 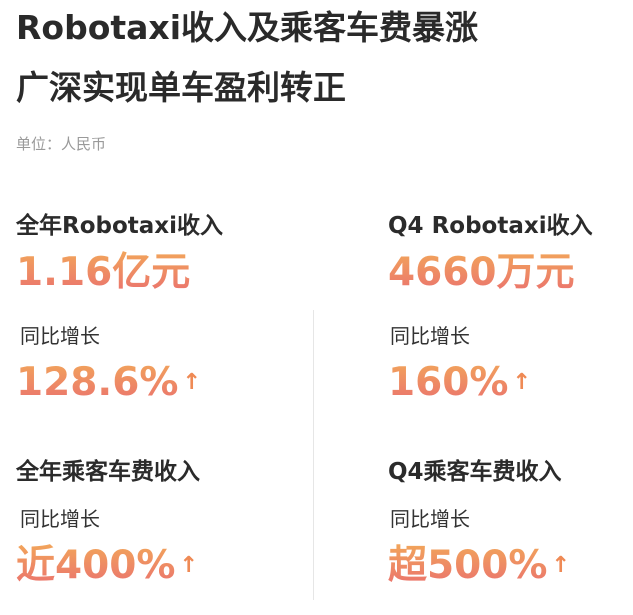 I want to click on card-label: Q4乘客车费收入, so click(x=475, y=472).